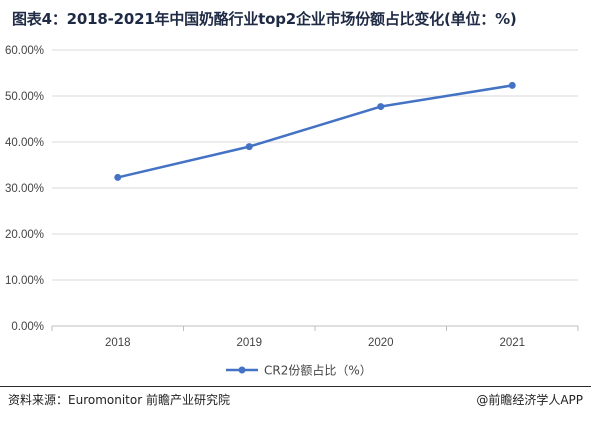 This screenshot has width=591, height=422. Describe the element at coordinates (242, 370) in the screenshot. I see `legend-marker` at that location.